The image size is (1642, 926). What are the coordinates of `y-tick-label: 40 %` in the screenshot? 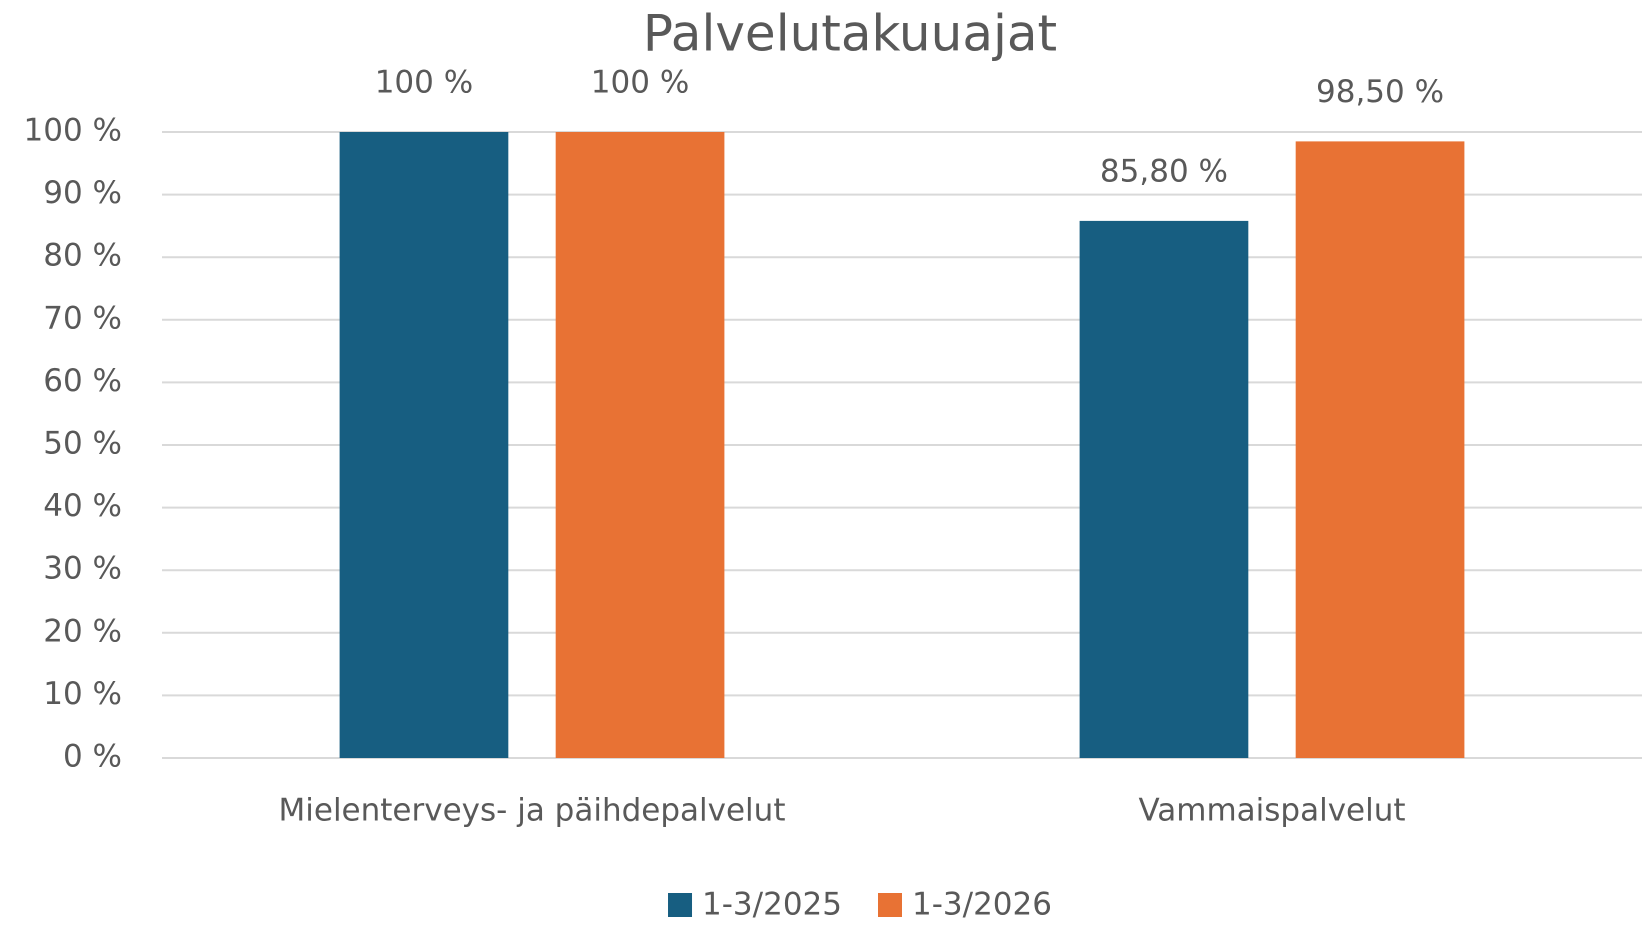 It's located at (82, 506).